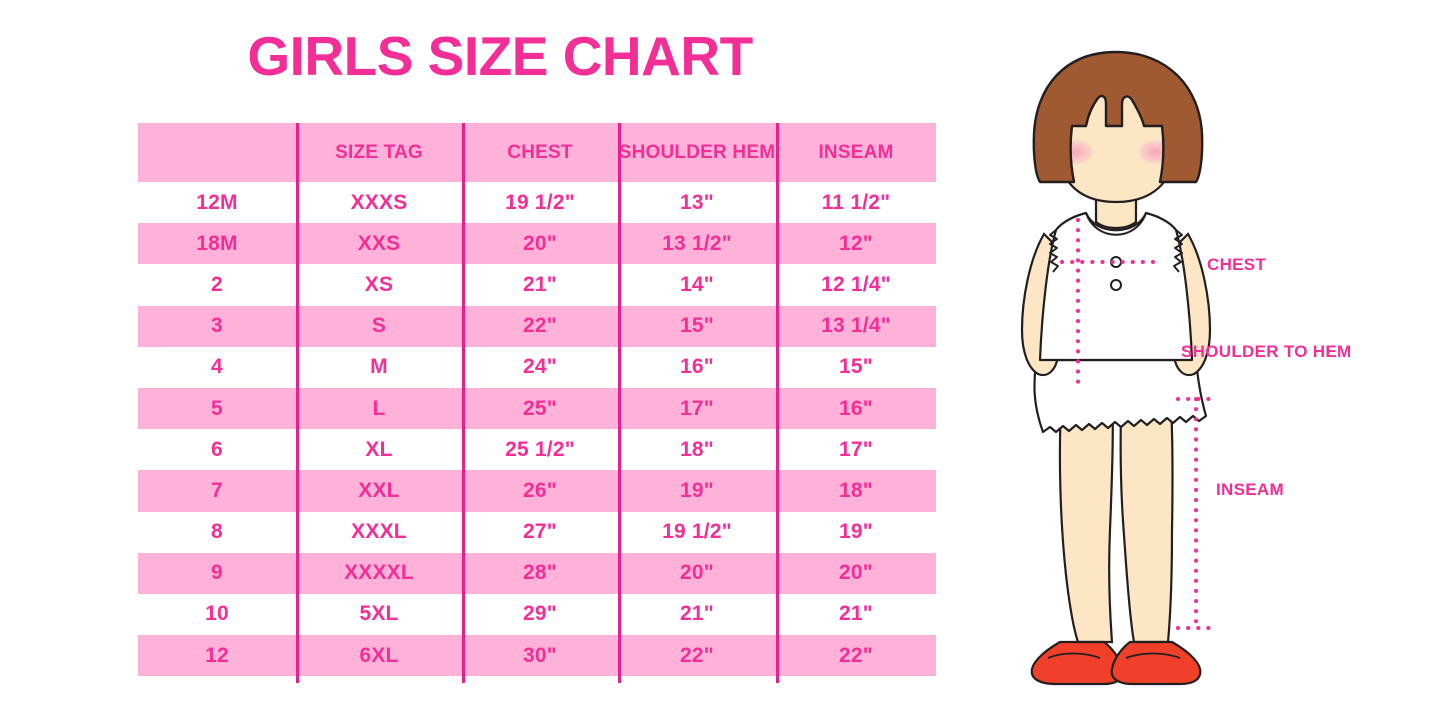  Describe the element at coordinates (856, 367) in the screenshot. I see `cell-inseam: 15"` at that location.